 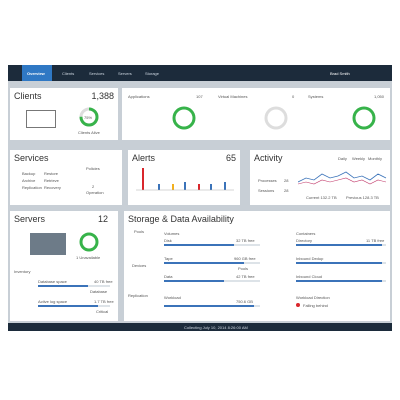 I want to click on row-label: Data, so click(x=168, y=276).